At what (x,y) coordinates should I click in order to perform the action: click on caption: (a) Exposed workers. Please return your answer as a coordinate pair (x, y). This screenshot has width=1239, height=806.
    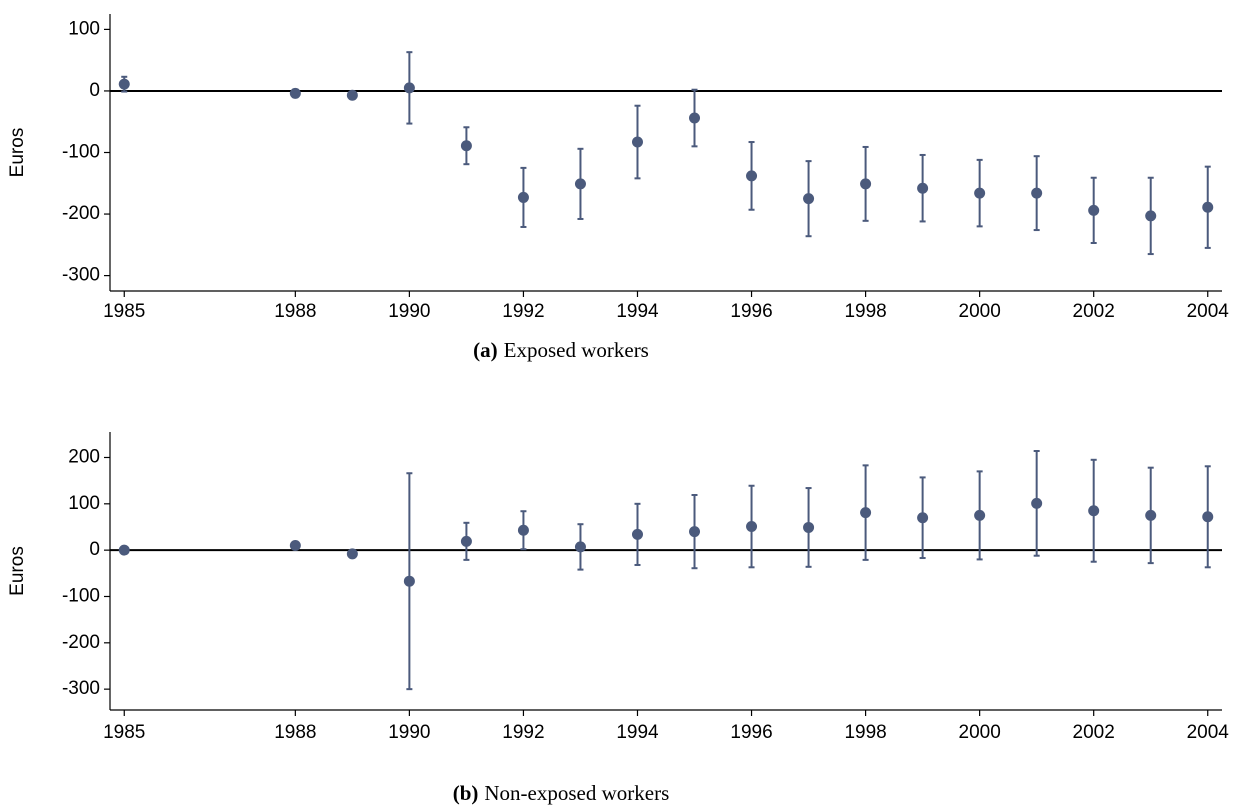
    Looking at the image, I should click on (561, 350).